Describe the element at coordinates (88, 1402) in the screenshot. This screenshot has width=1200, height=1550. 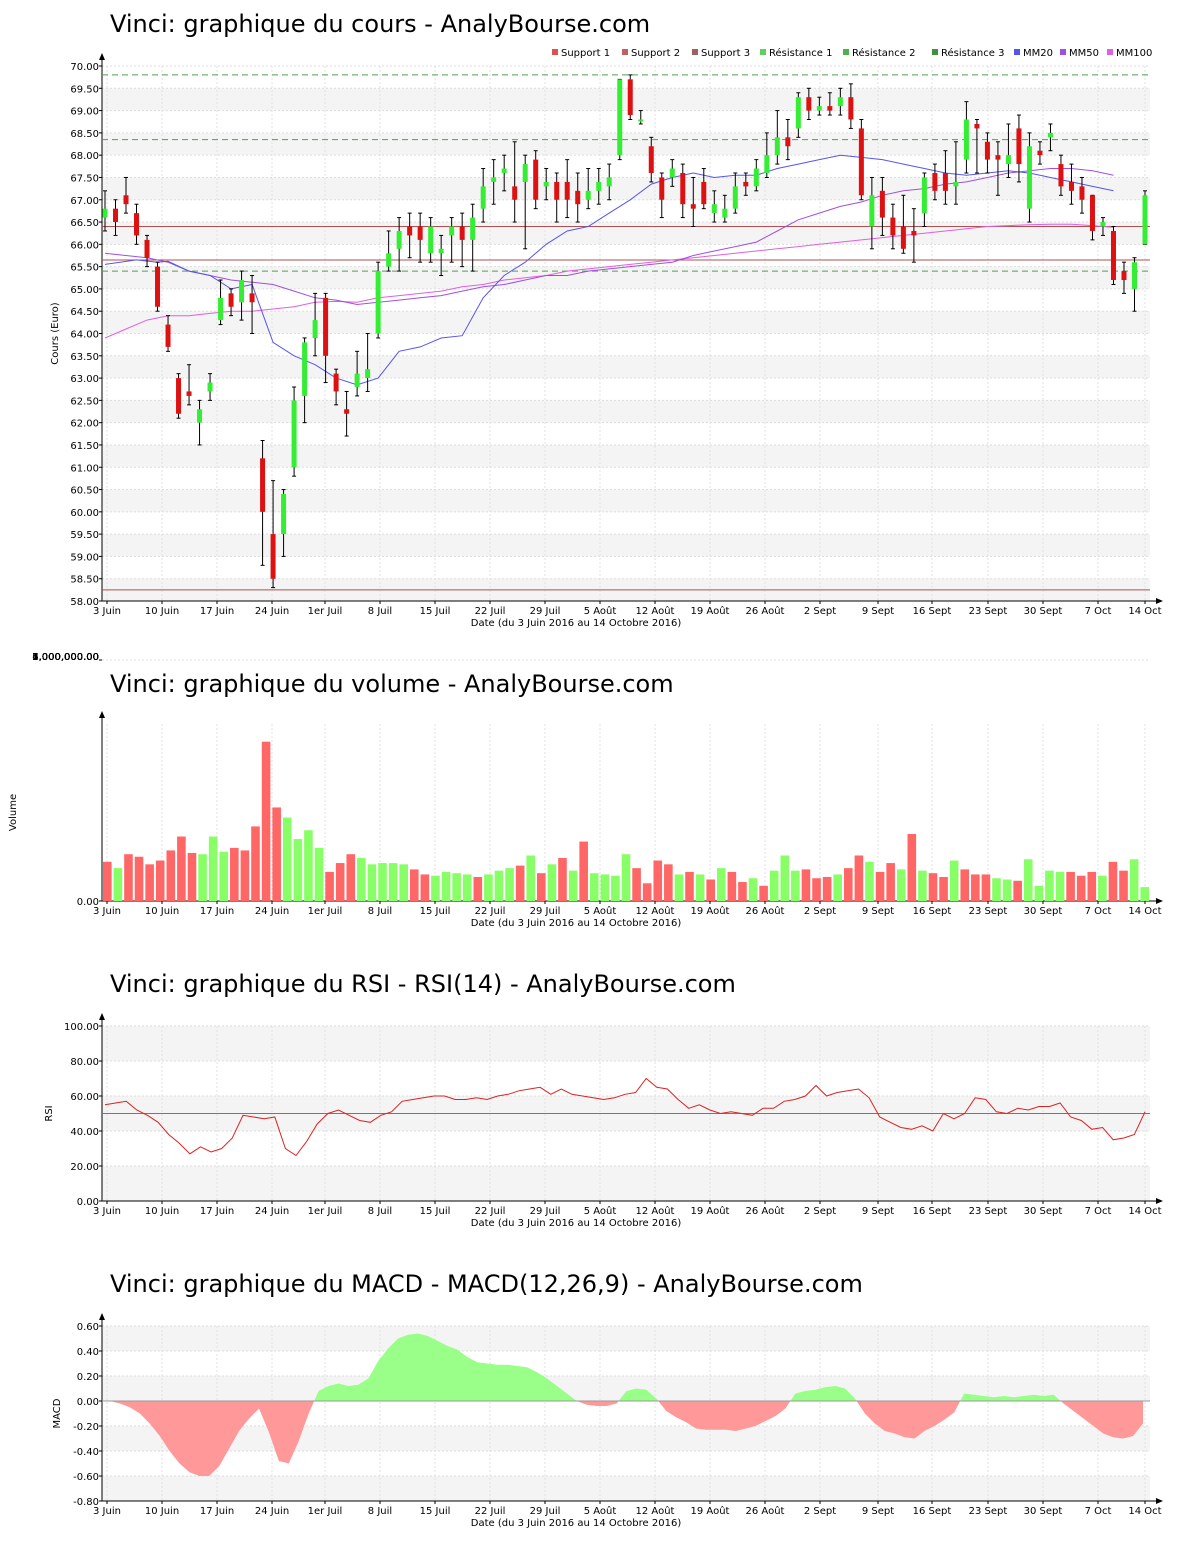
I see `macd-y-tick-label: 0.00` at that location.